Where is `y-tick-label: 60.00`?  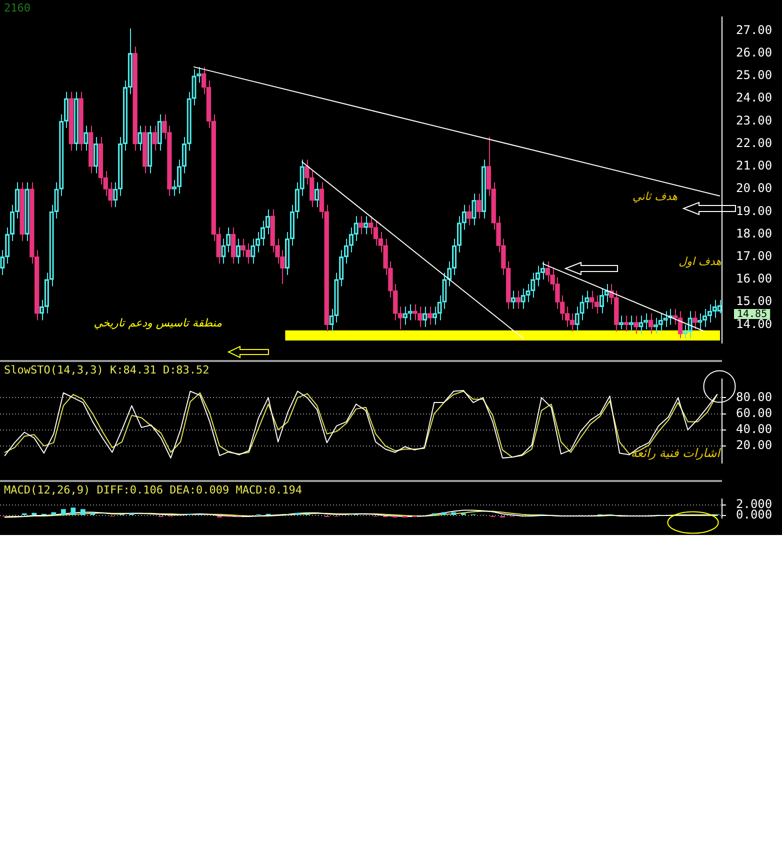 y-tick-label: 60.00 is located at coordinates (754, 413).